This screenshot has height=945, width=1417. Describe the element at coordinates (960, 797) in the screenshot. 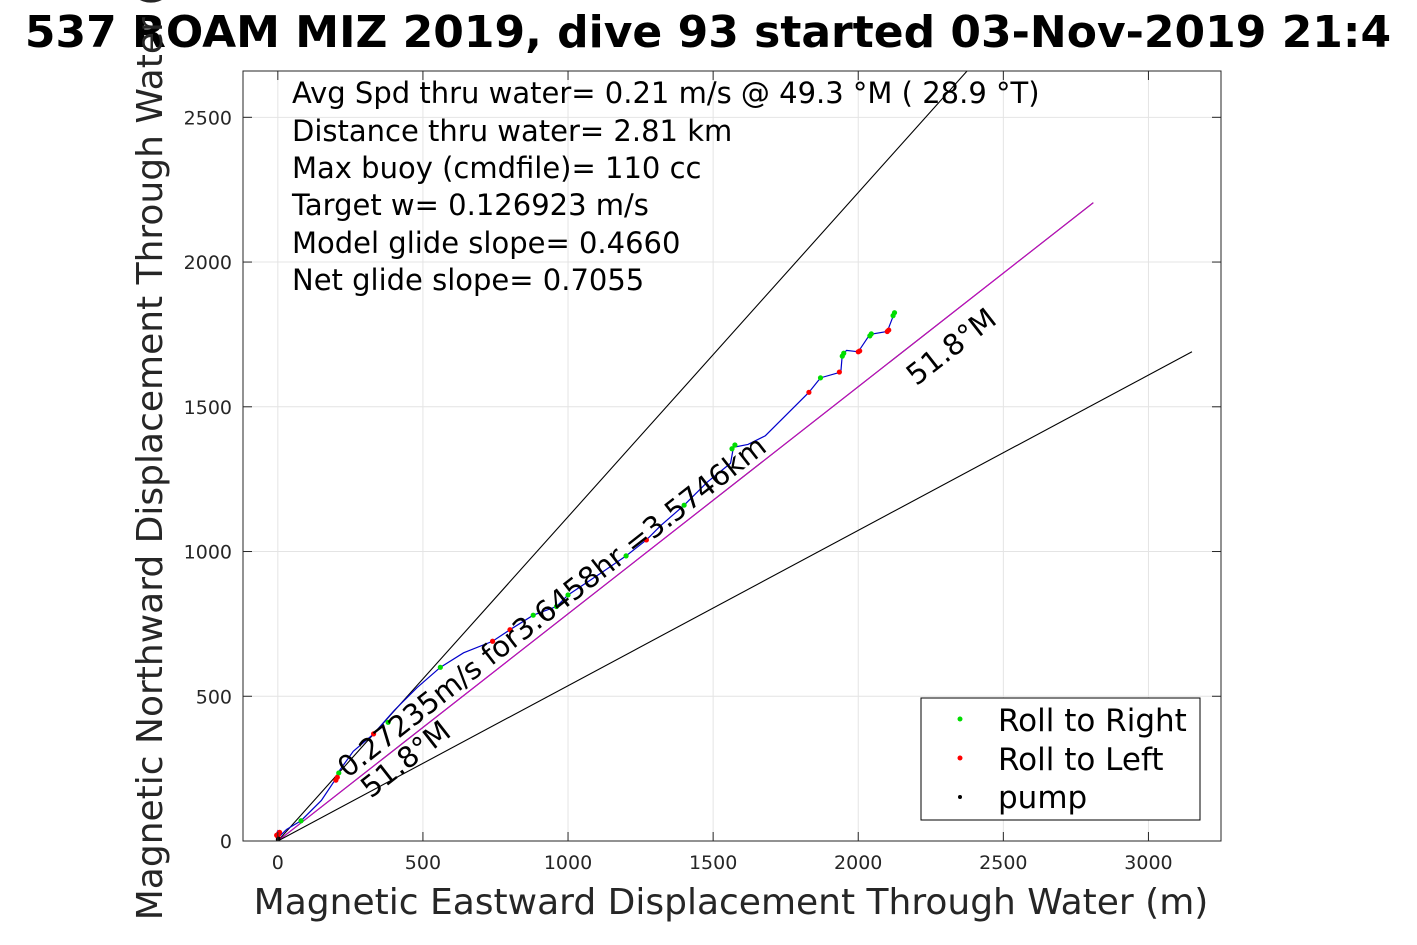

I see `legend-marker-pump` at that location.